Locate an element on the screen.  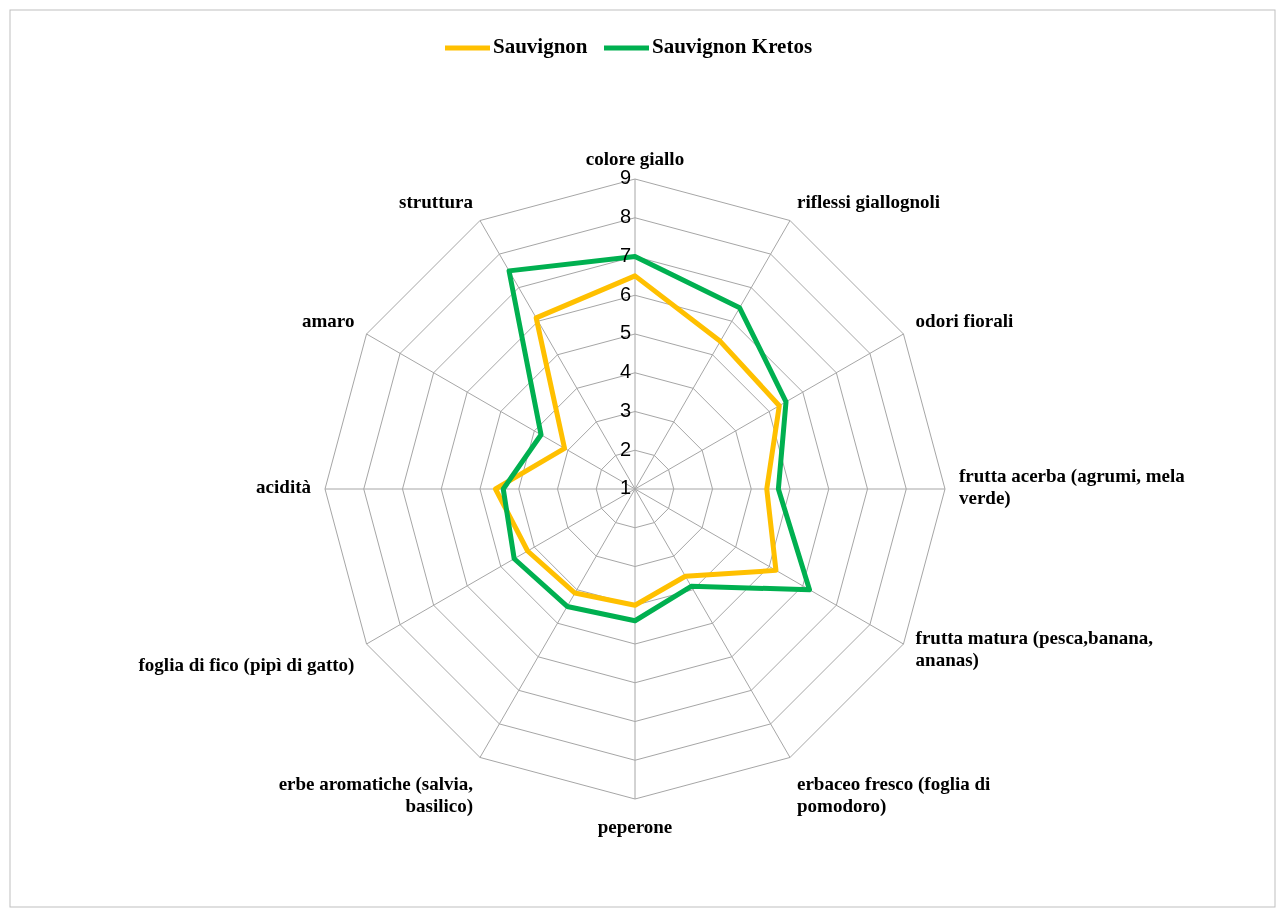
spoke-label: frutta matura (pesca,banana, ananas) is located at coordinates (1034, 649).